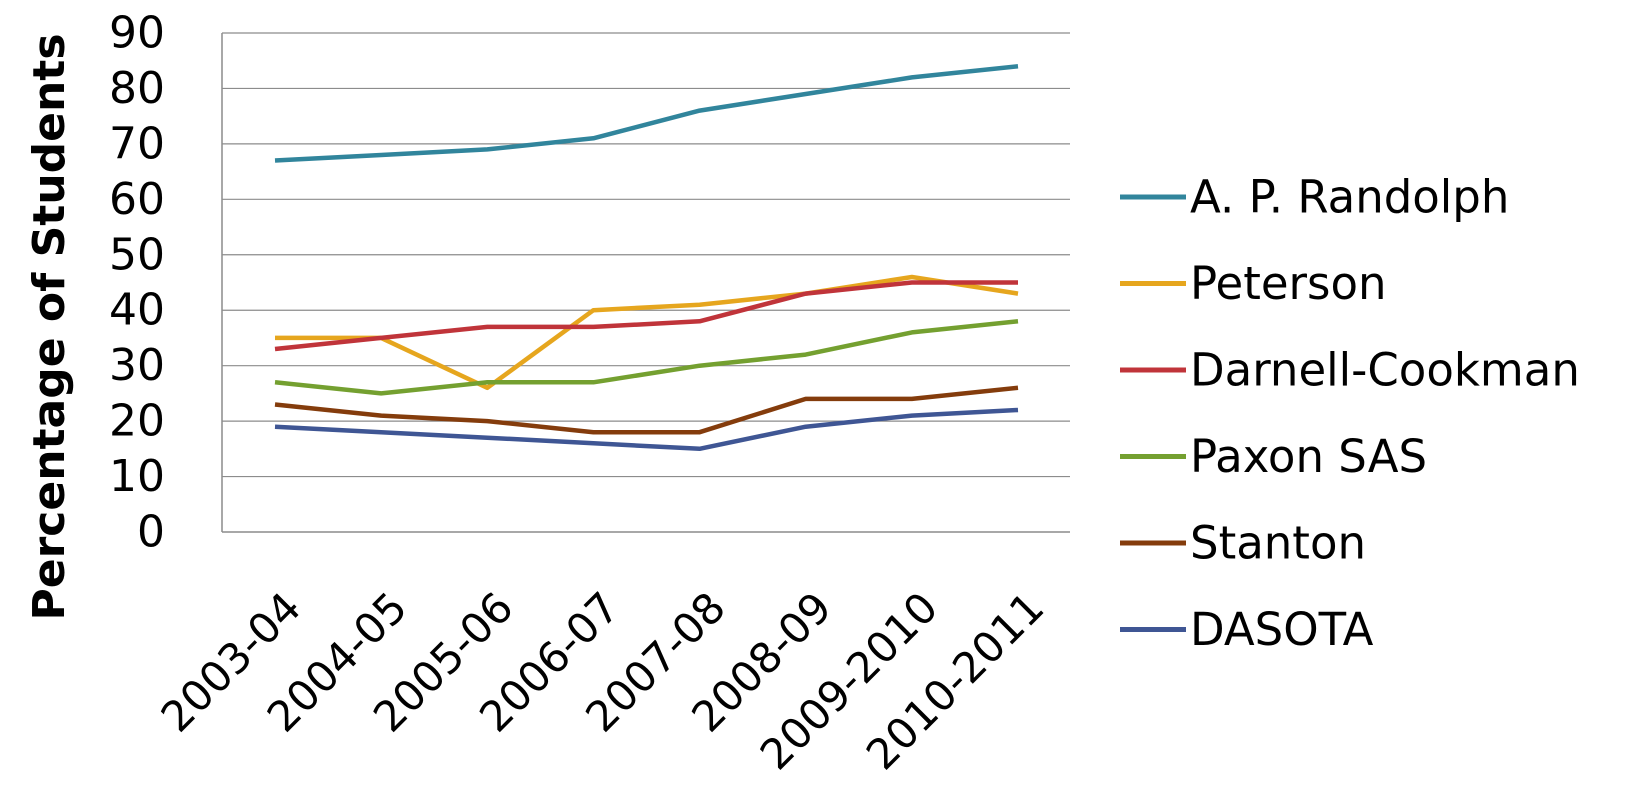 The image size is (1625, 802). I want to click on legend-item: Peterson, so click(1253, 283).